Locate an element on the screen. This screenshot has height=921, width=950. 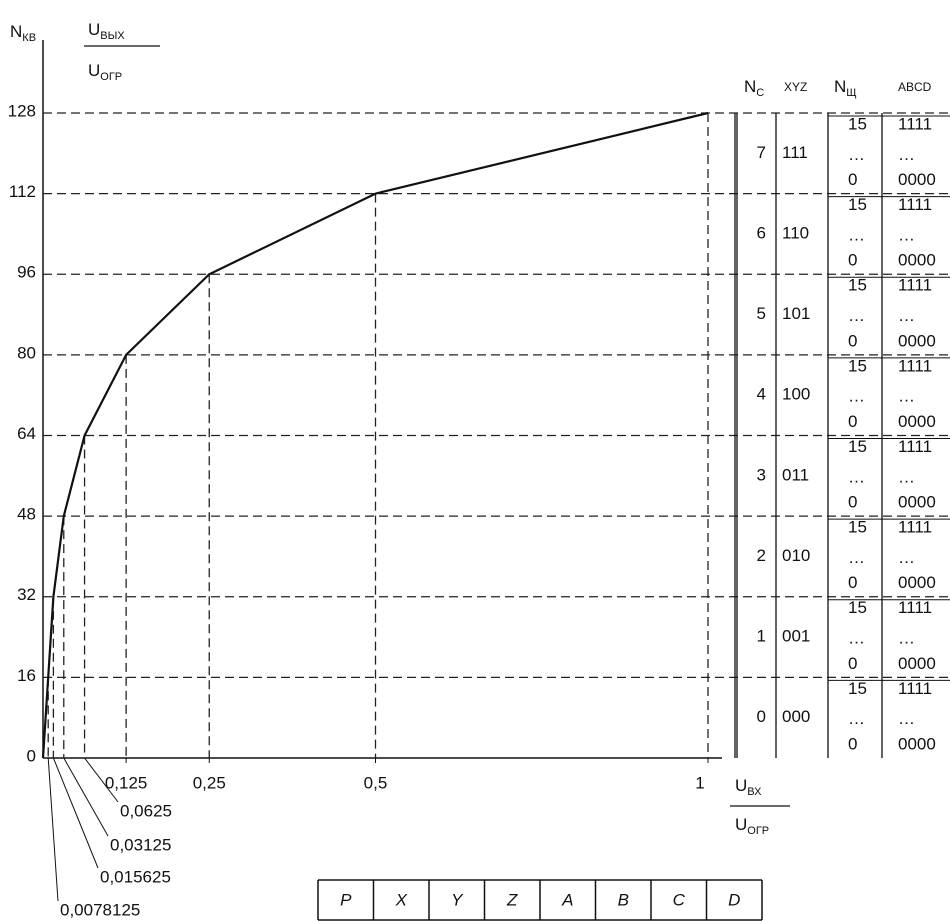
x-label-num: UВХ is located at coordinates (748, 786).